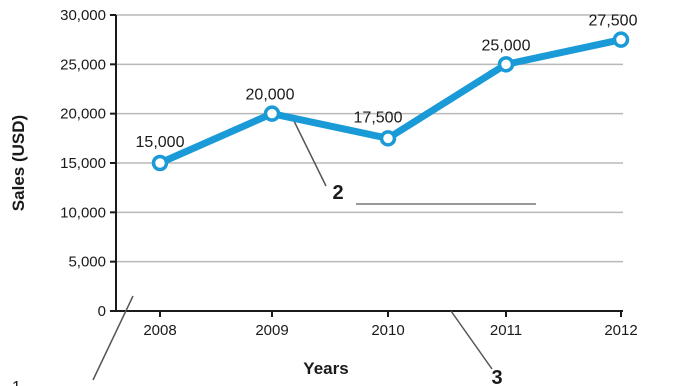 This screenshot has width=691, height=386. Describe the element at coordinates (387, 330) in the screenshot. I see `x-tick-label: 2010` at that location.